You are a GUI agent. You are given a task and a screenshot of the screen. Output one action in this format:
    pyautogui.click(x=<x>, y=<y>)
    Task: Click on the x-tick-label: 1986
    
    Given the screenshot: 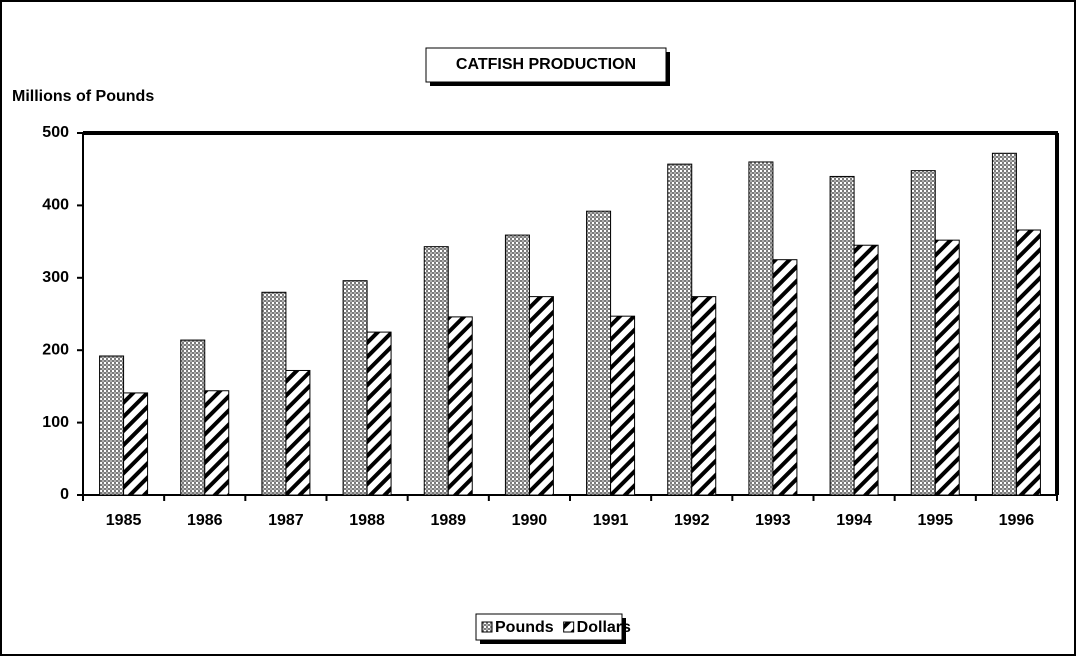 What is the action you would take?
    pyautogui.click(x=205, y=520)
    